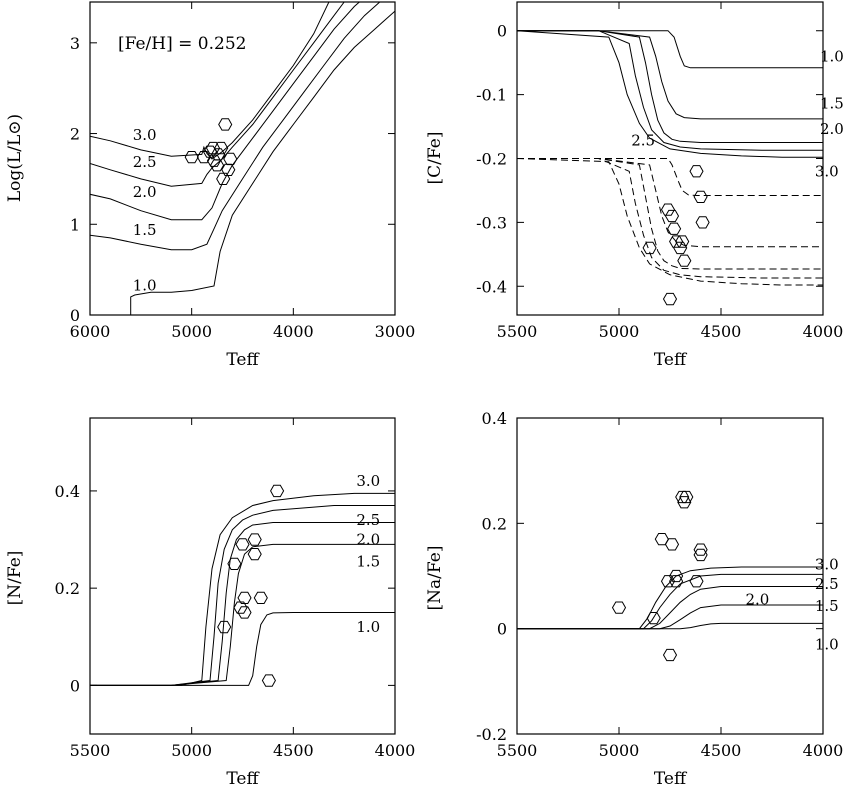  What do you see at coordinates (435, 158) in the screenshot?
I see `y-axis-label: [C/Fe]` at bounding box center [435, 158].